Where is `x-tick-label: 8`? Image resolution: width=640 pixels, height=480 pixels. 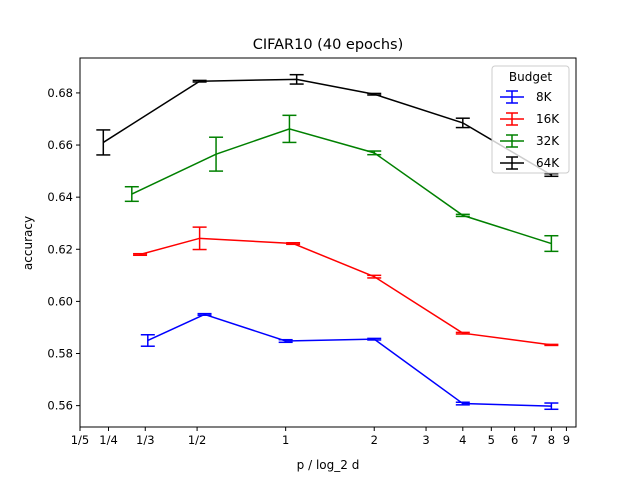
x-tick-label: 8 is located at coordinates (551, 440).